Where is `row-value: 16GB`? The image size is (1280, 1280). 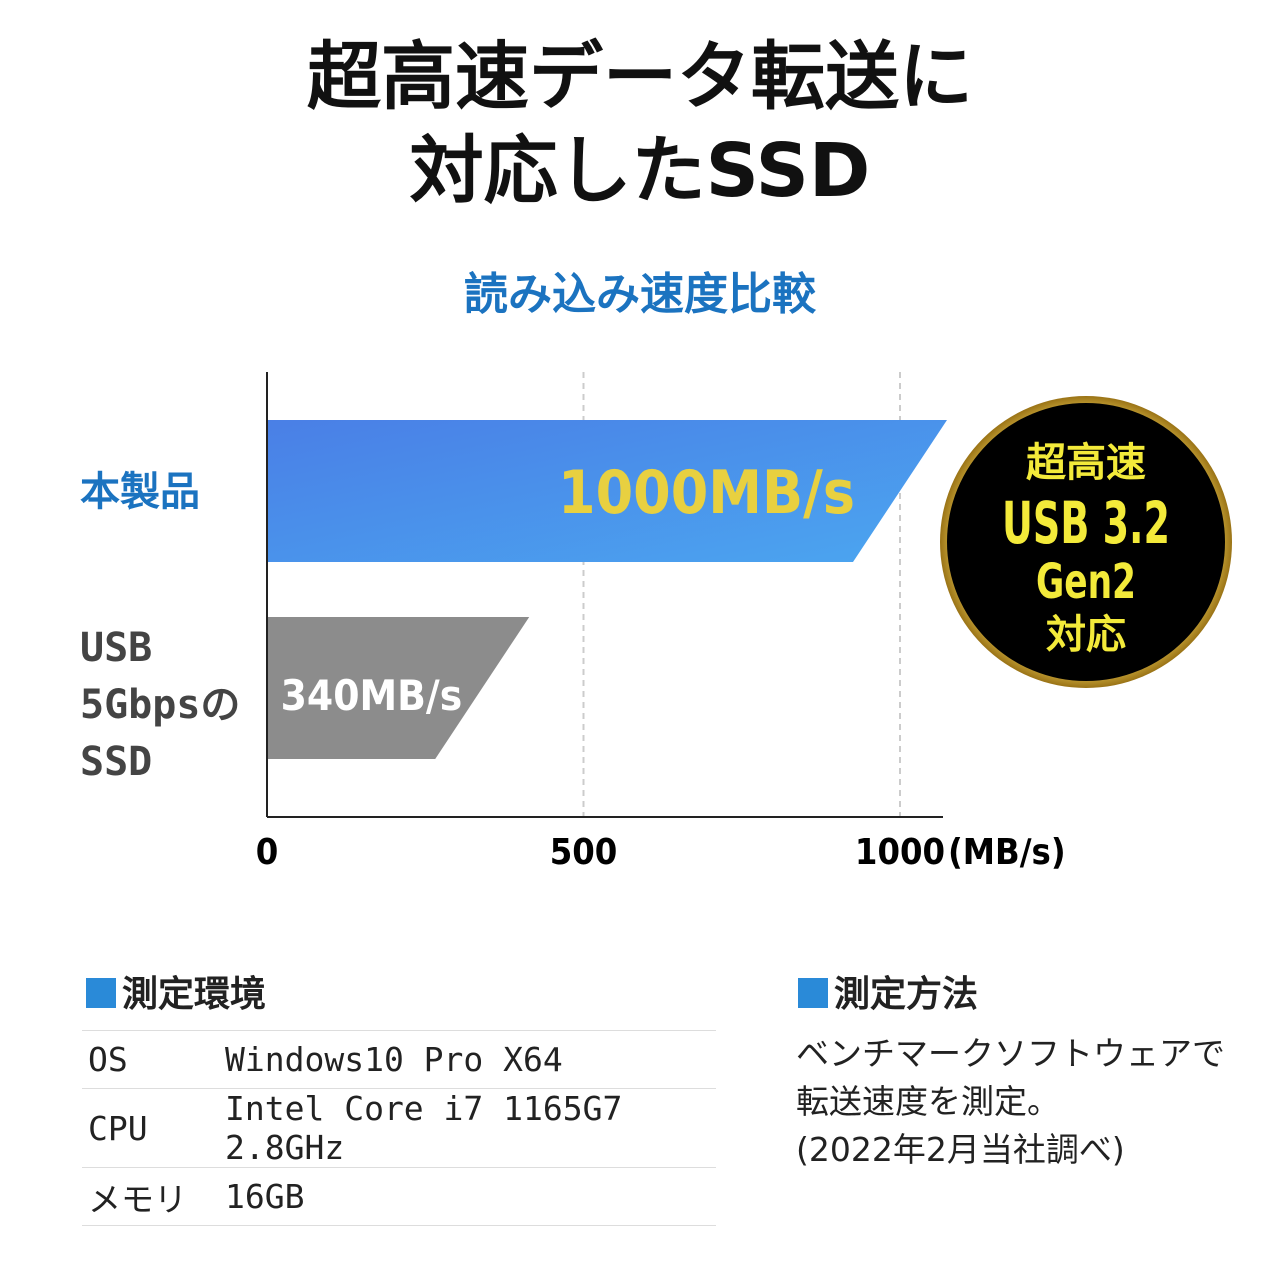
row-value: 16GB is located at coordinates (467, 1196).